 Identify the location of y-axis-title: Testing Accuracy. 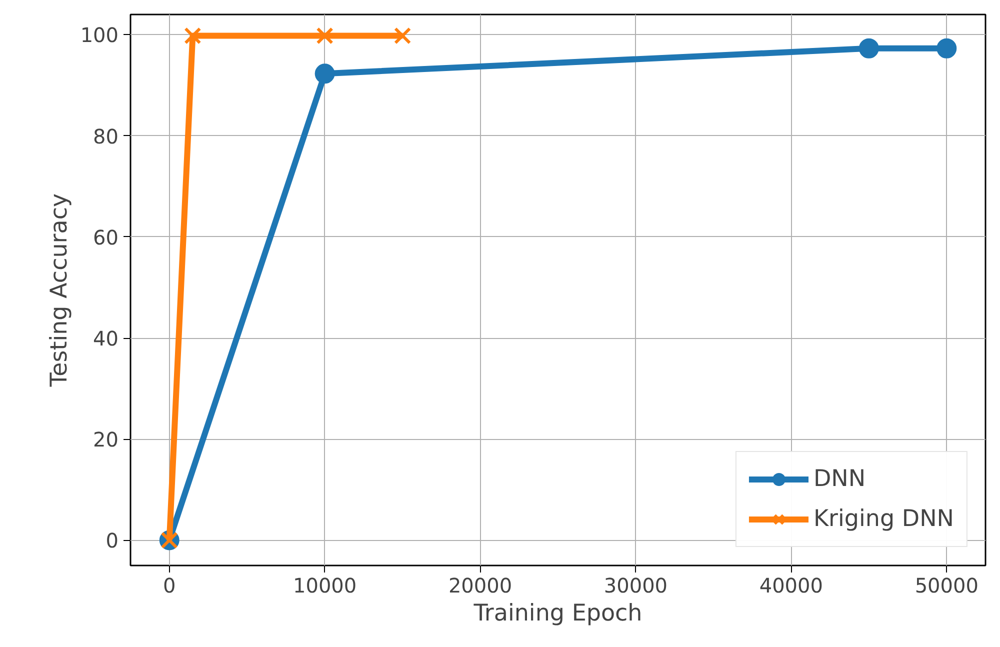
(59, 290).